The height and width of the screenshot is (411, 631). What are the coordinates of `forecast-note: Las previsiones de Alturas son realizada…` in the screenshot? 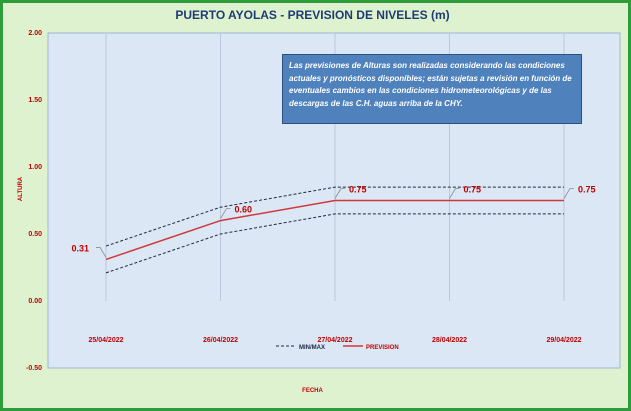 It's located at (432, 89).